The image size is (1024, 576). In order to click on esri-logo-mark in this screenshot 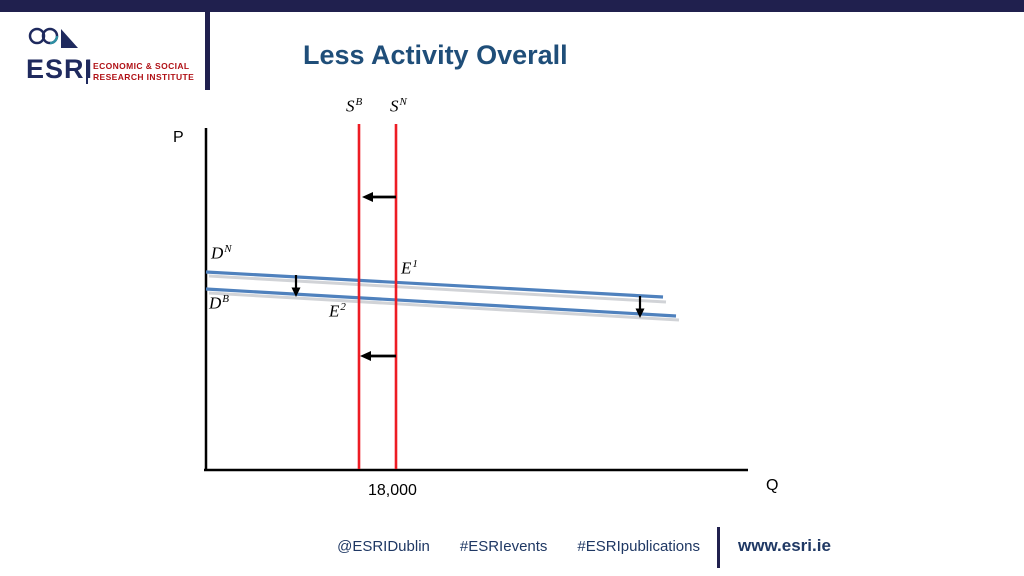, I will do `click(53, 37)`.